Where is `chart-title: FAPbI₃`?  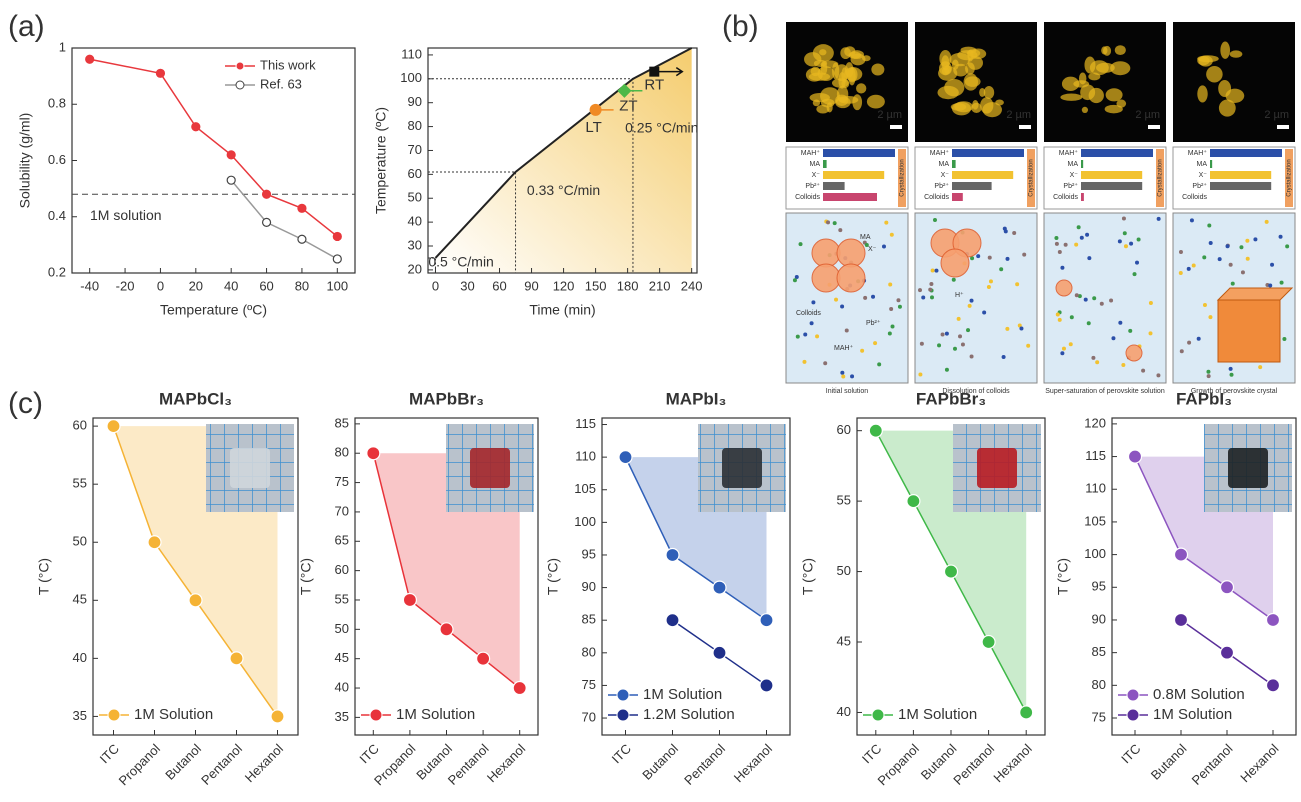 chart-title: FAPbI₃ is located at coordinates (1204, 398).